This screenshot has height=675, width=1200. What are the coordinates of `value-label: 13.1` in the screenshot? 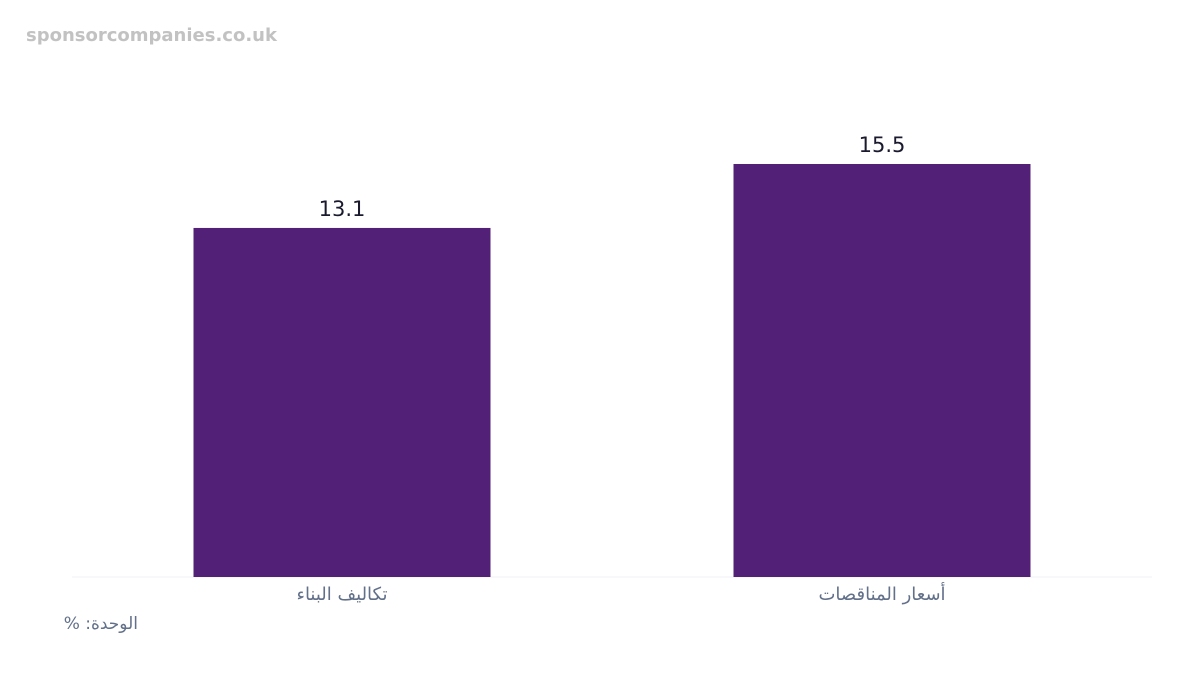 It's located at (342, 209).